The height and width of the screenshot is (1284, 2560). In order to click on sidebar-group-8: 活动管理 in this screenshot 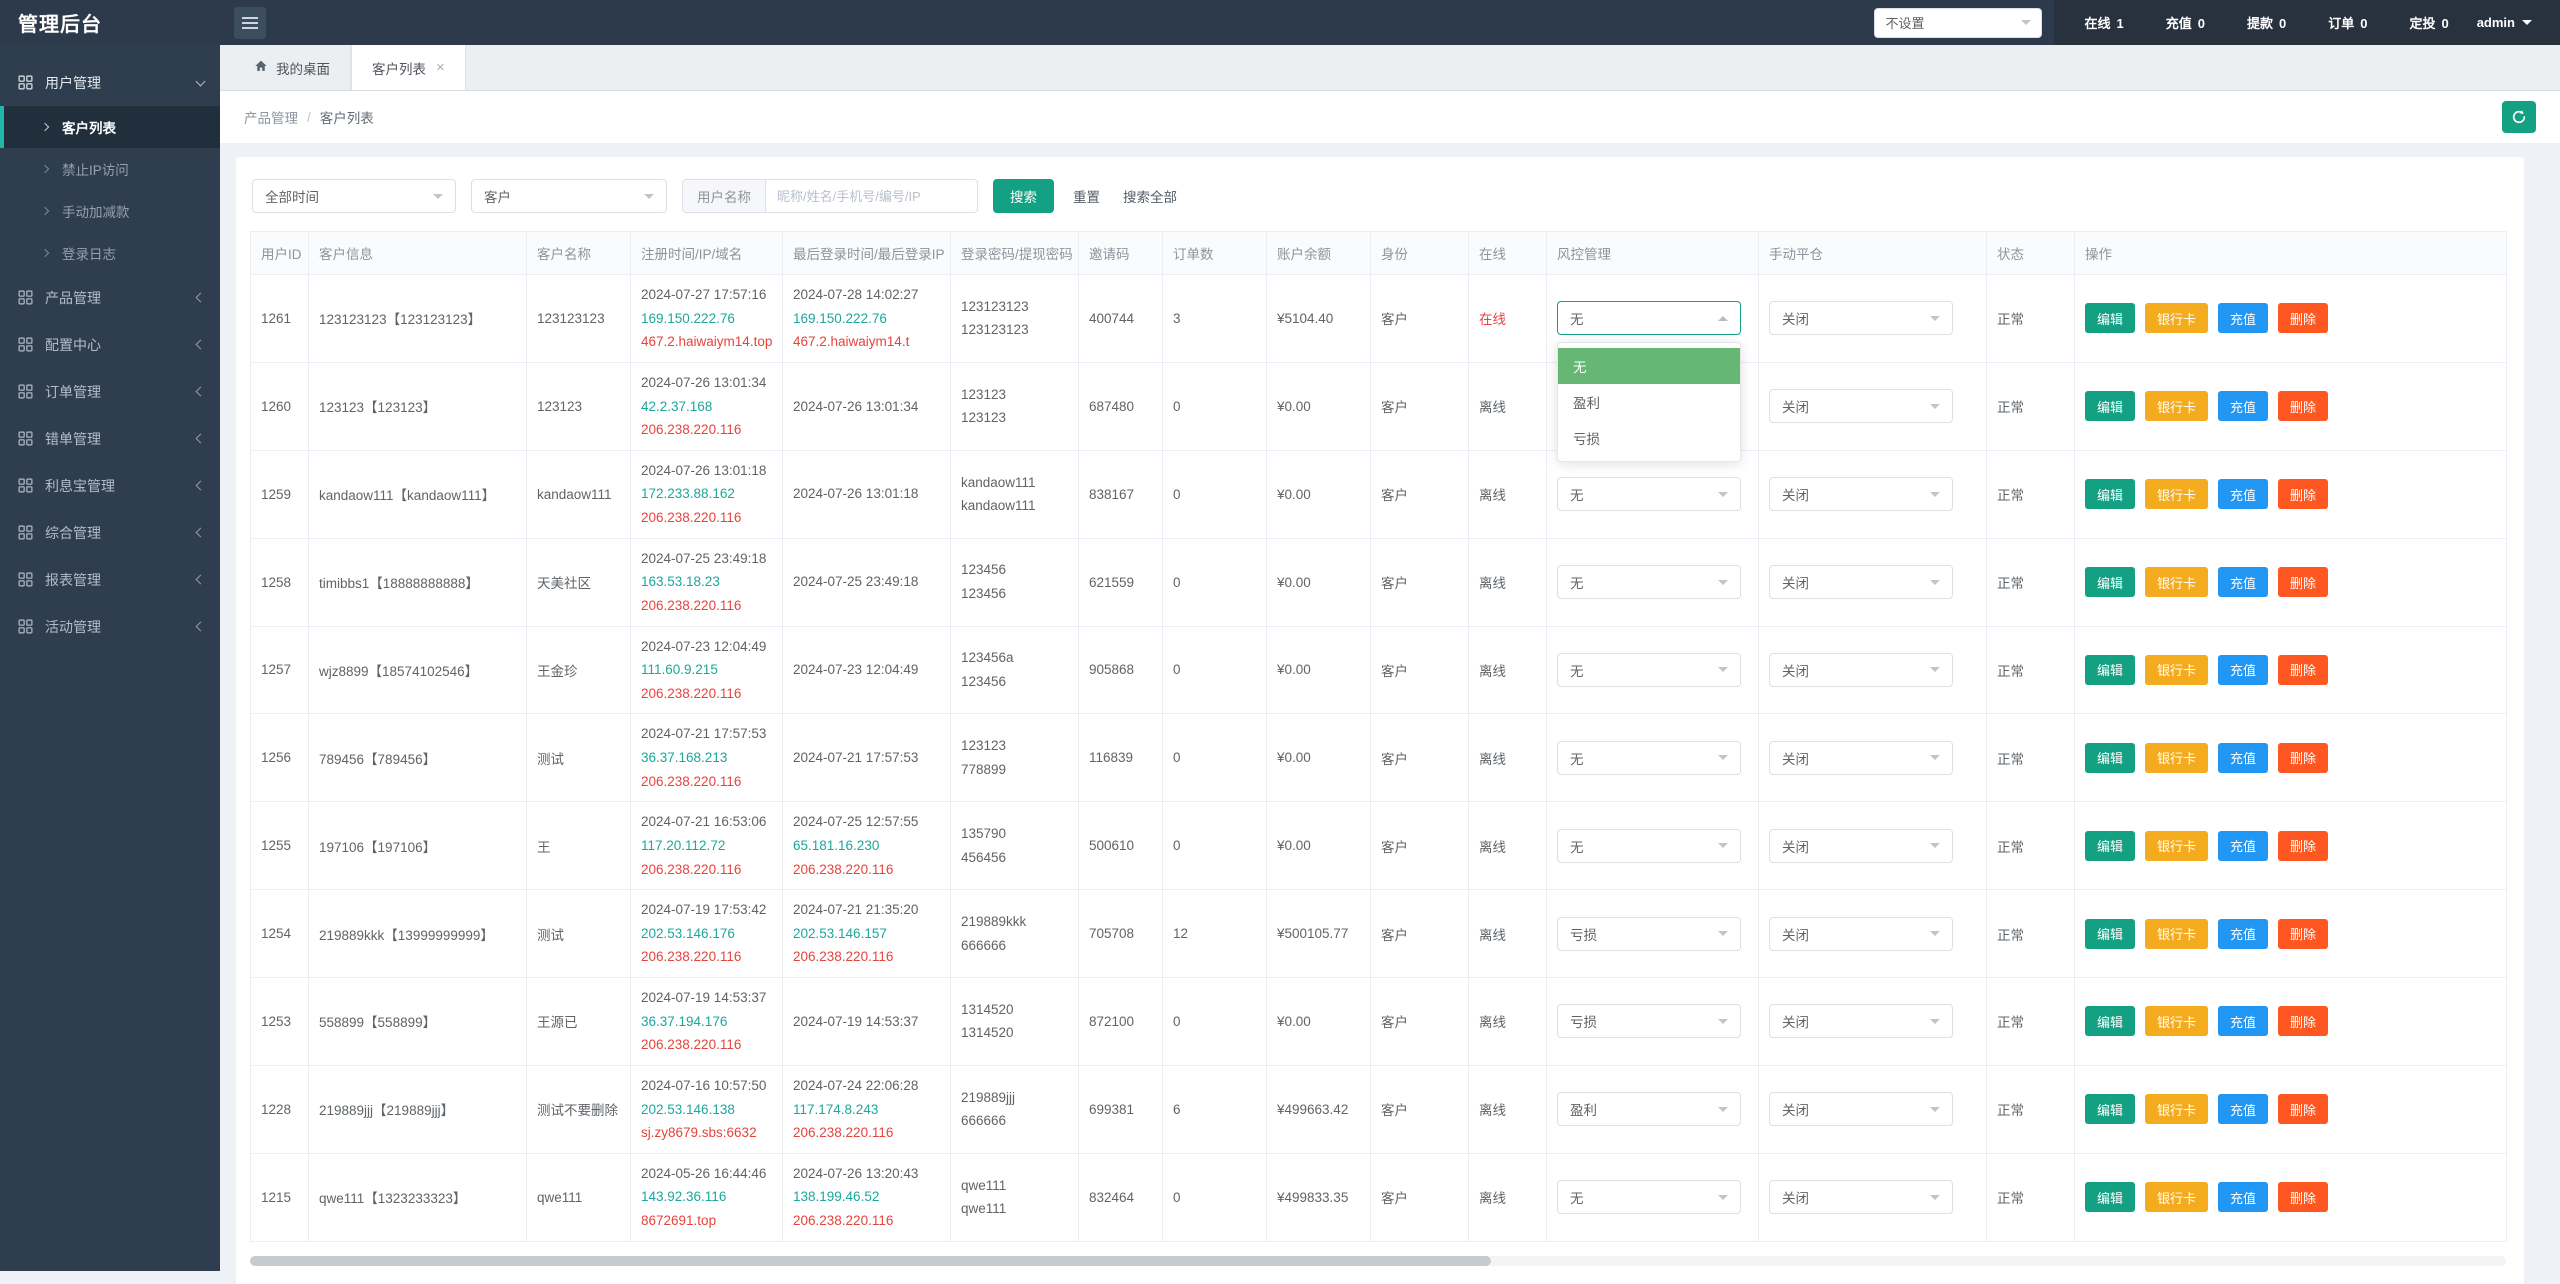, I will do `click(110, 626)`.